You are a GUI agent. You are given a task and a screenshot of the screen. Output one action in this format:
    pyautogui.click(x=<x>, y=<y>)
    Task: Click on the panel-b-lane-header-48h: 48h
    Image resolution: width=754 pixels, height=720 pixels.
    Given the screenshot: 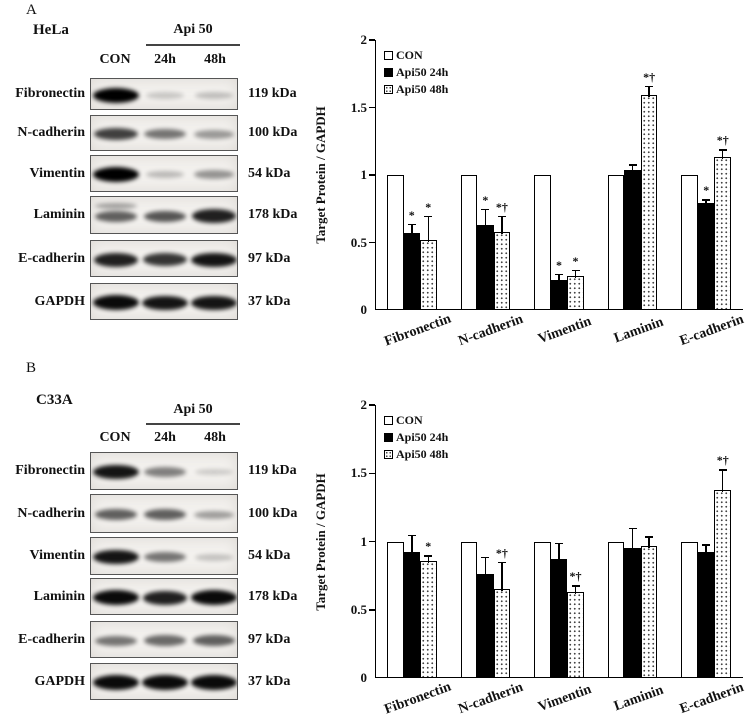 What is the action you would take?
    pyautogui.click(x=215, y=437)
    